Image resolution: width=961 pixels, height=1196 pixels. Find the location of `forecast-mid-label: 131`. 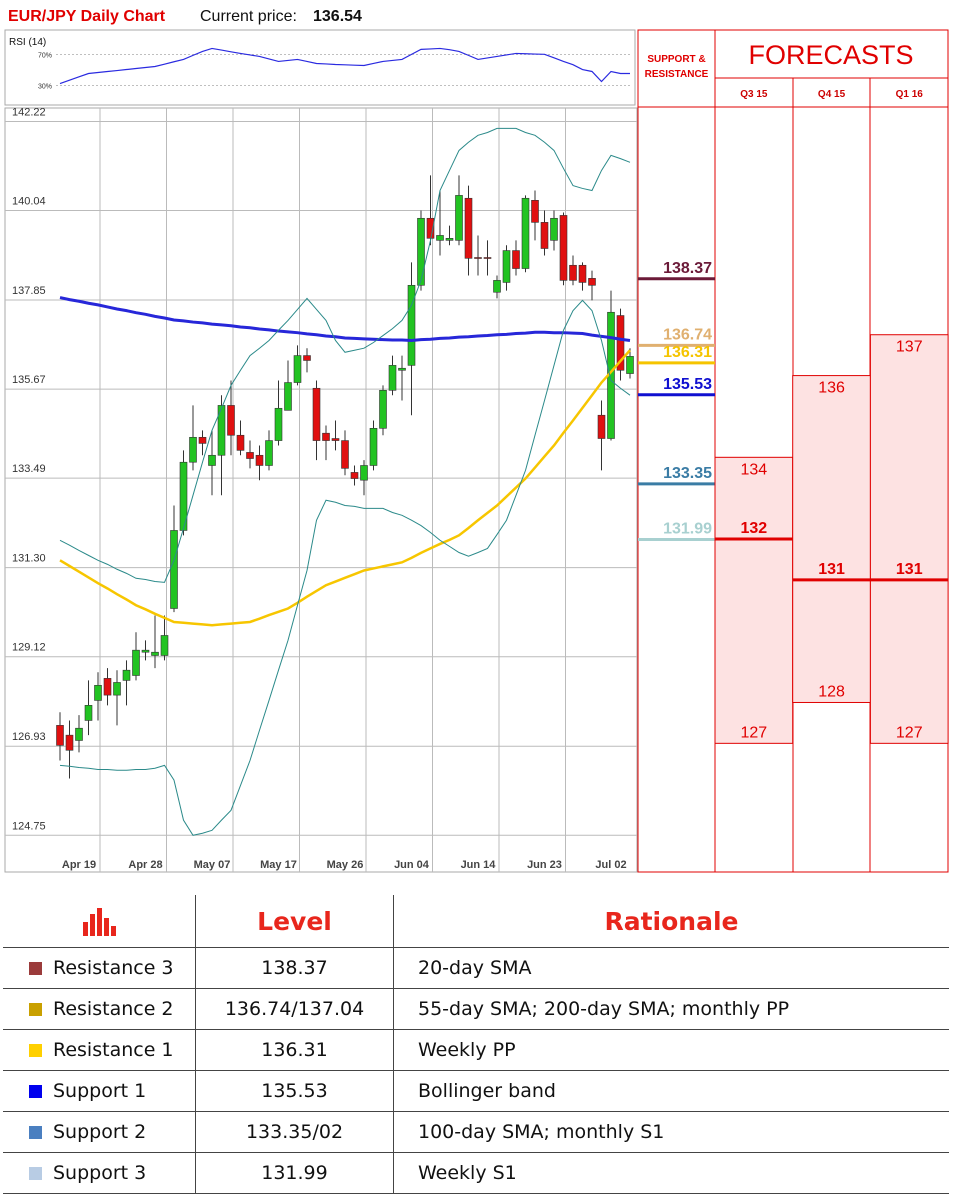

forecast-mid-label: 131 is located at coordinates (831, 569).